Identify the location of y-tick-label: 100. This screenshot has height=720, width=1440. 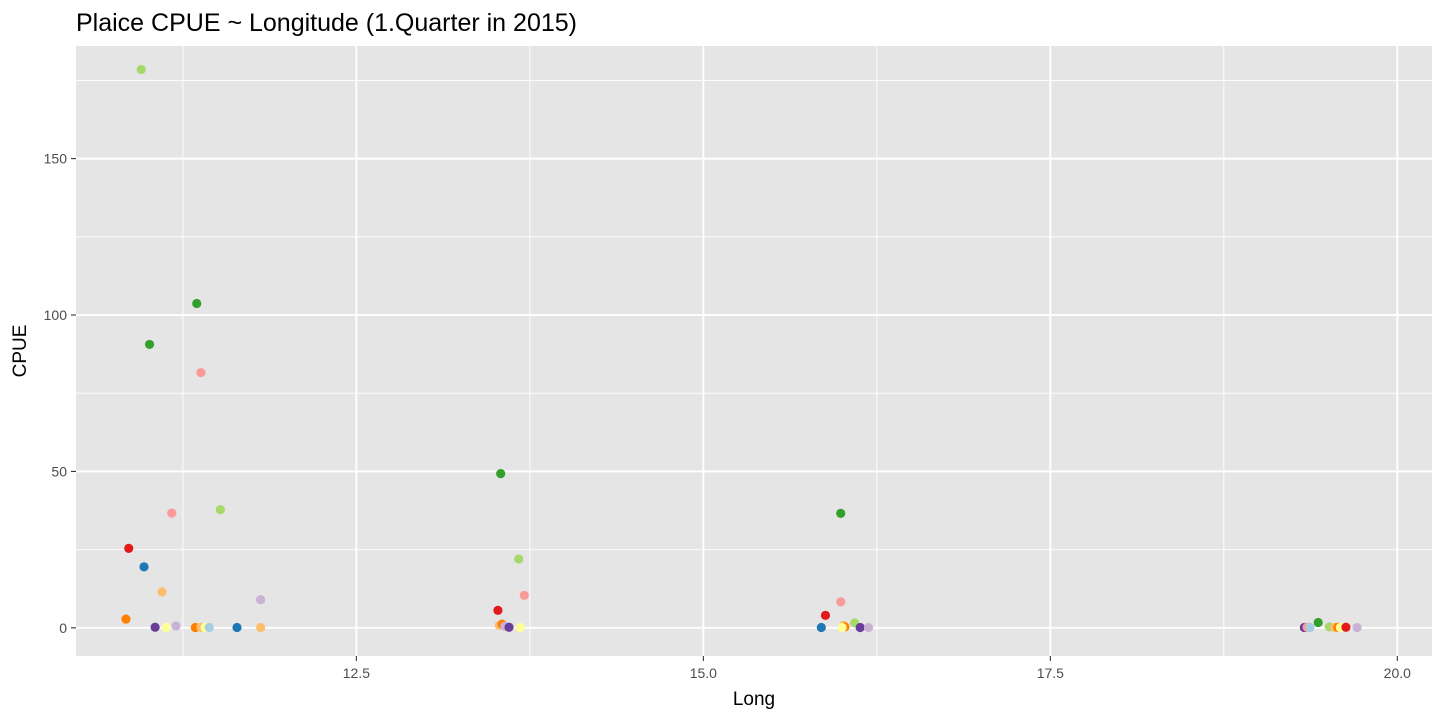
(56, 315).